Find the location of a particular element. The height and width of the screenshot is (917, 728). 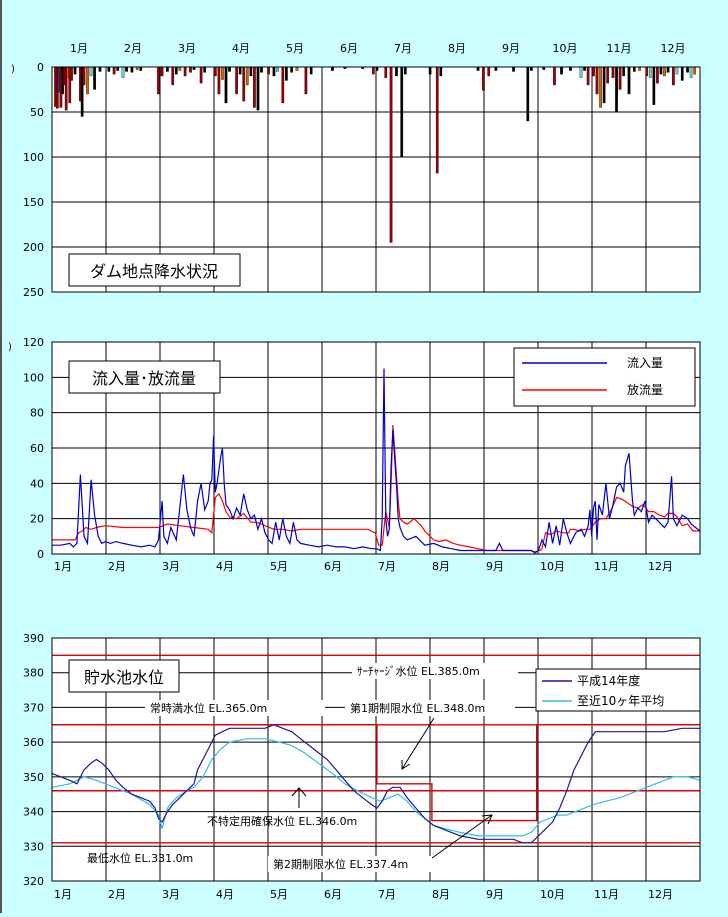

precip-y-tick-label: 50 is located at coordinates (37, 112).